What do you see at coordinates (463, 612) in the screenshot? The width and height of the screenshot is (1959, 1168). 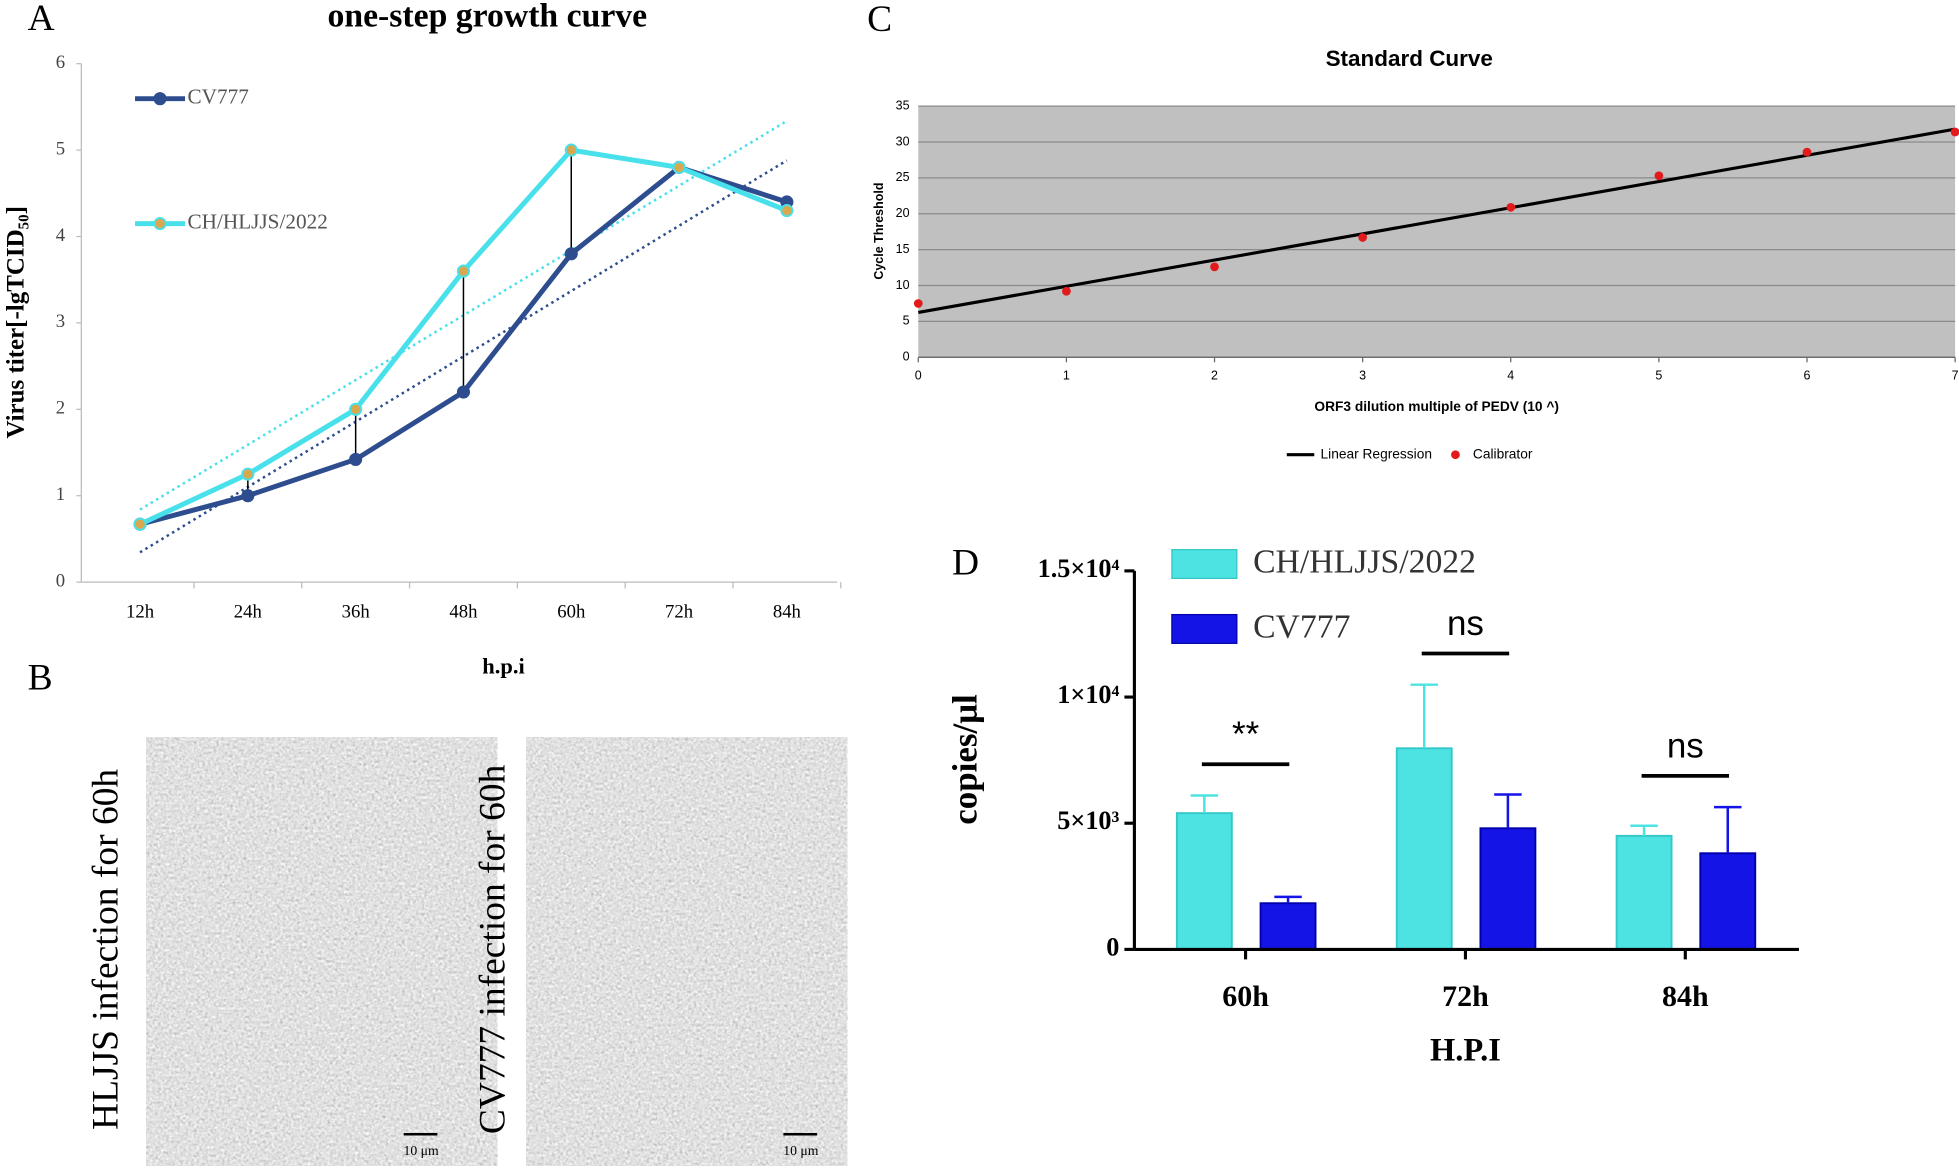 I see `x-tick-label: 48h` at bounding box center [463, 612].